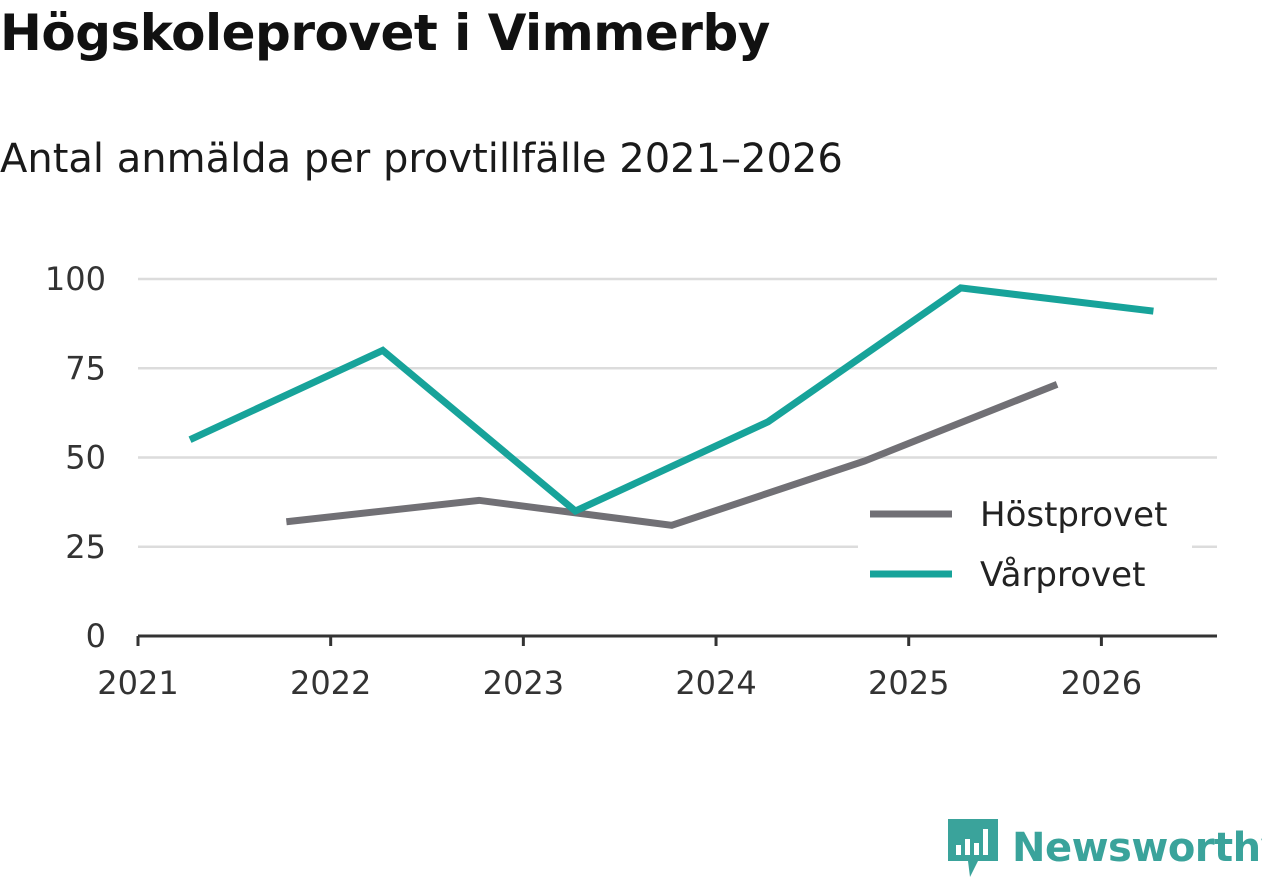  What do you see at coordinates (137, 683) in the screenshot?
I see `x-tick-label: 2021` at bounding box center [137, 683].